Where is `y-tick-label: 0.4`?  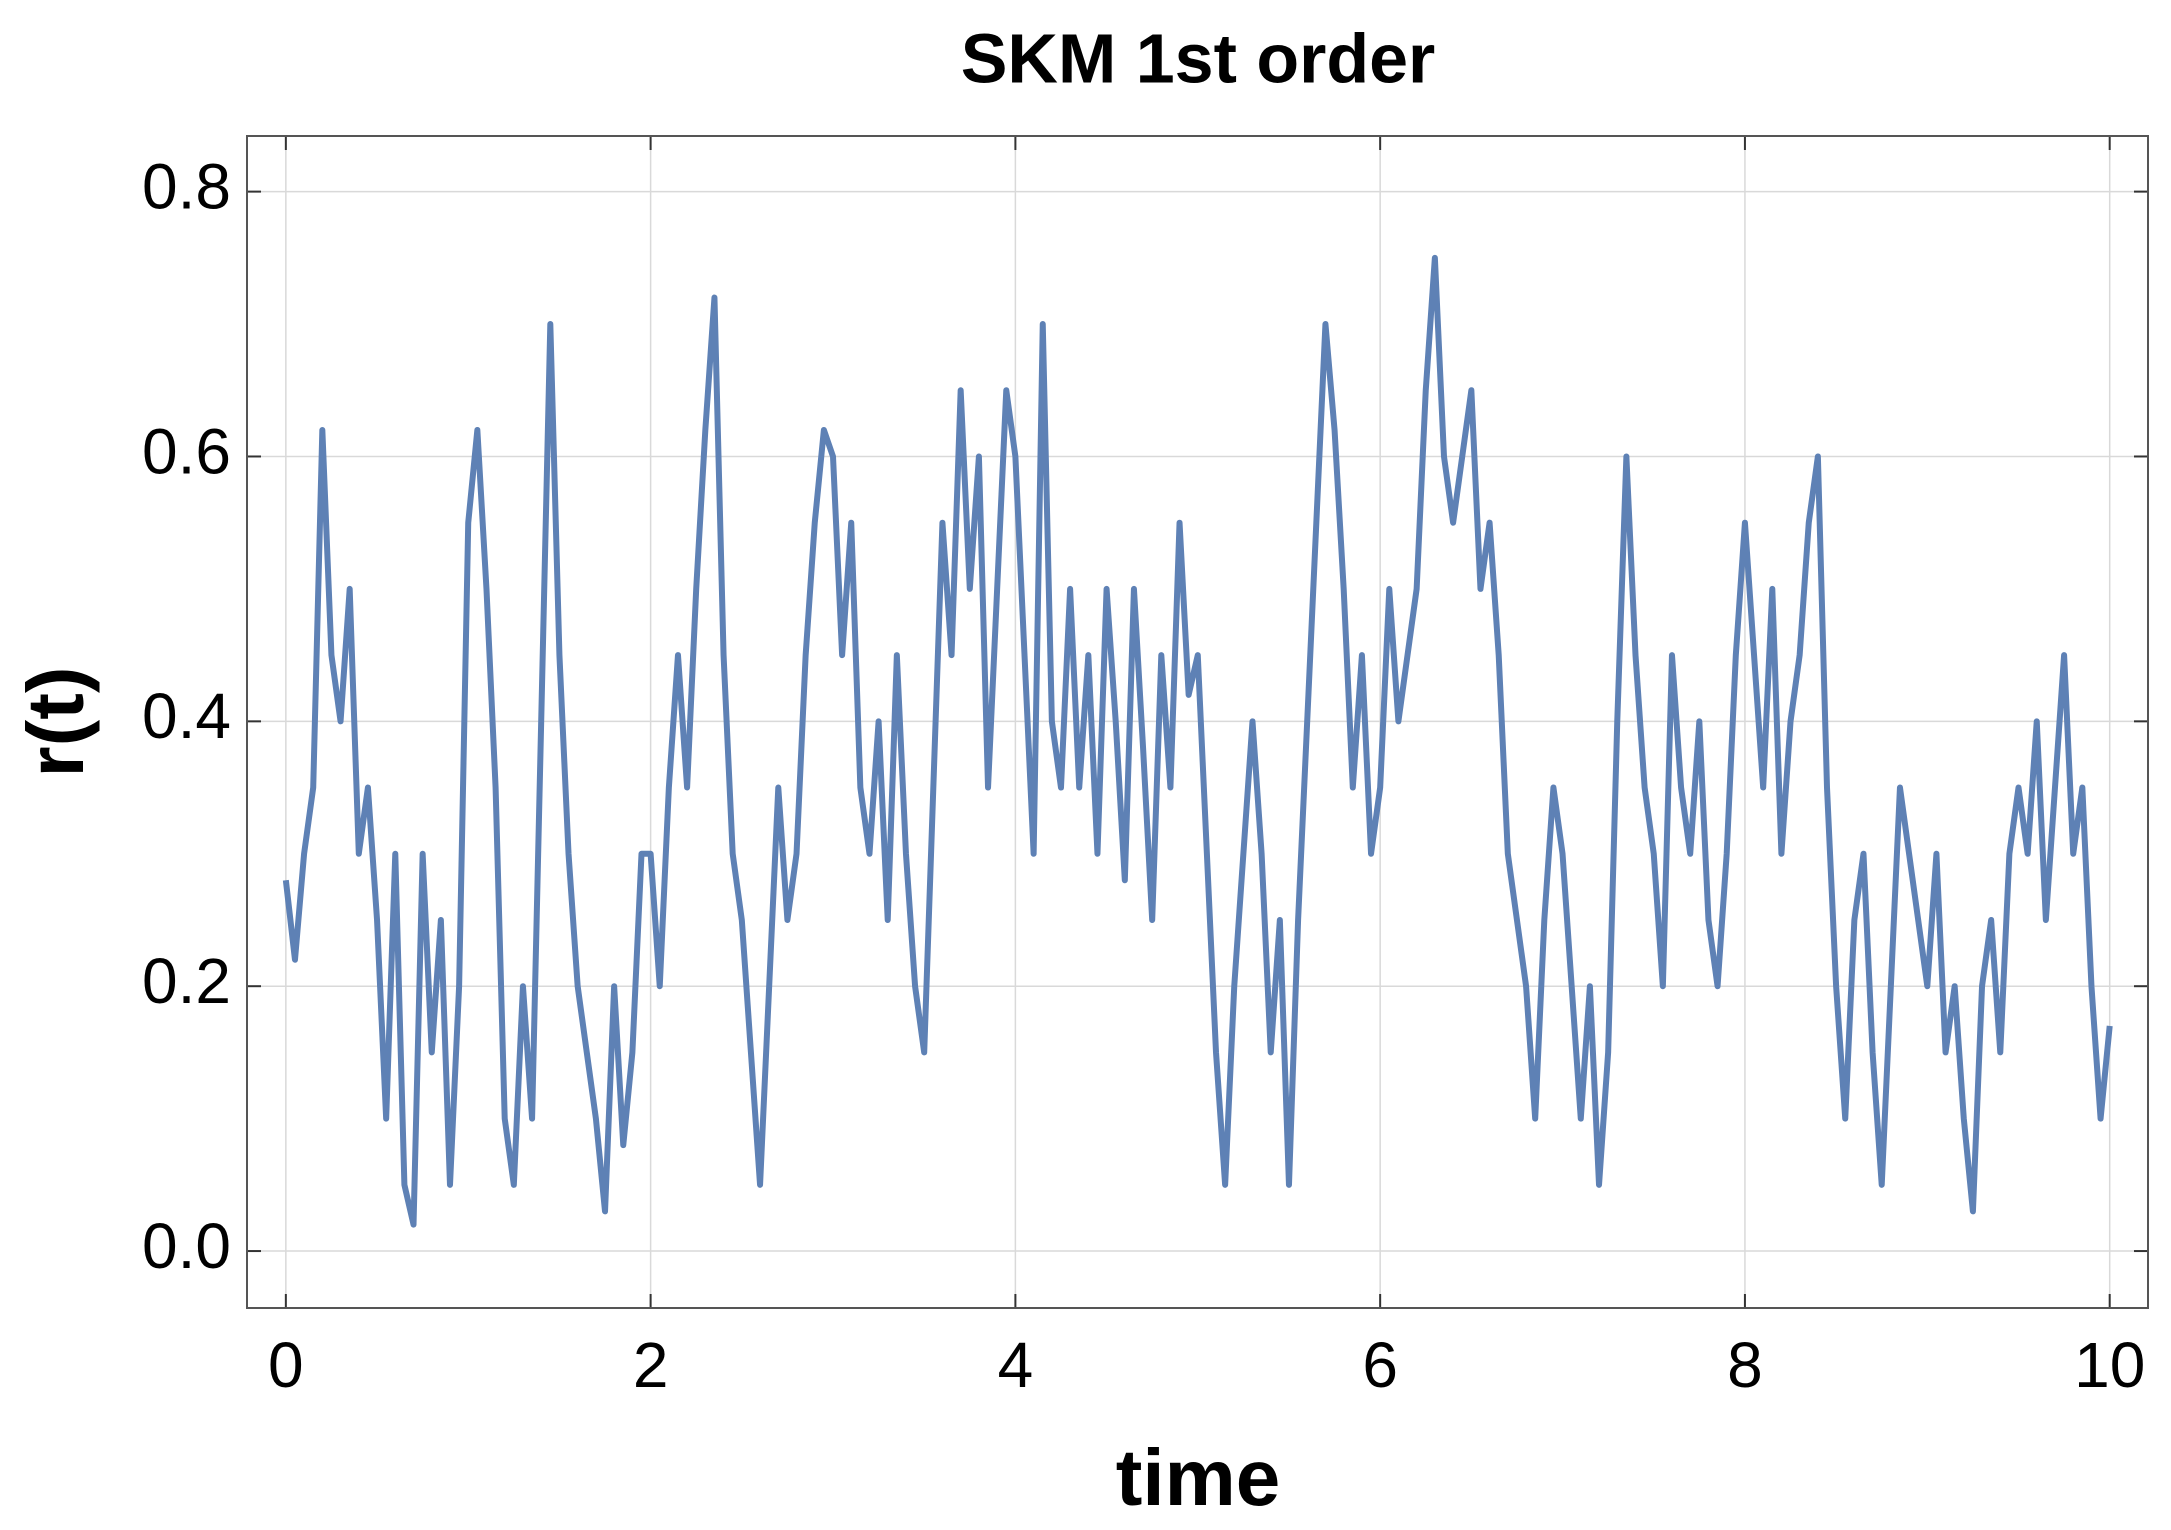
y-tick-label: 0.4 is located at coordinates (186, 716).